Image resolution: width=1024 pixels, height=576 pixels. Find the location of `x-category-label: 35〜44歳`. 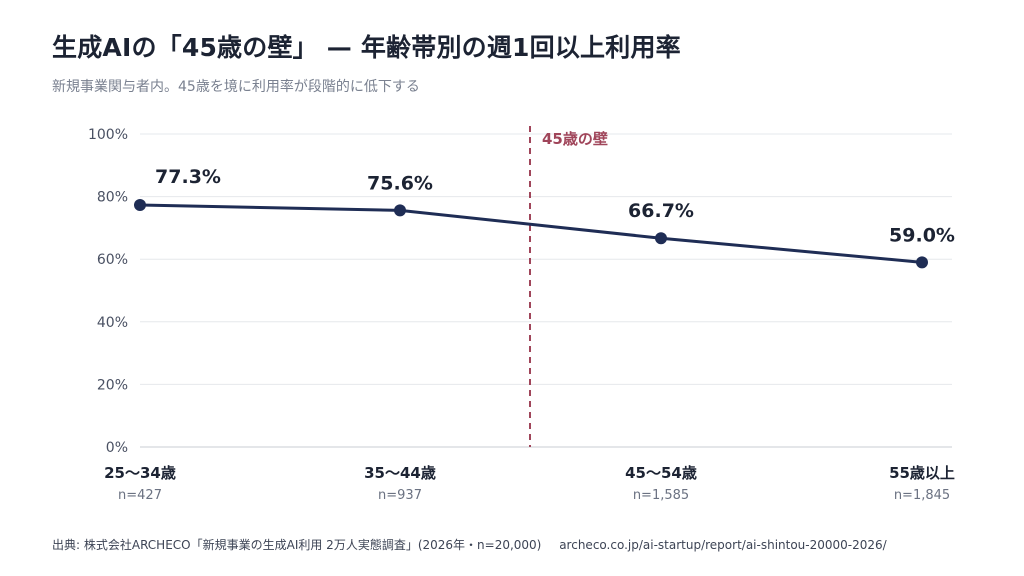

x-category-label: 35〜44歳 is located at coordinates (400, 473).